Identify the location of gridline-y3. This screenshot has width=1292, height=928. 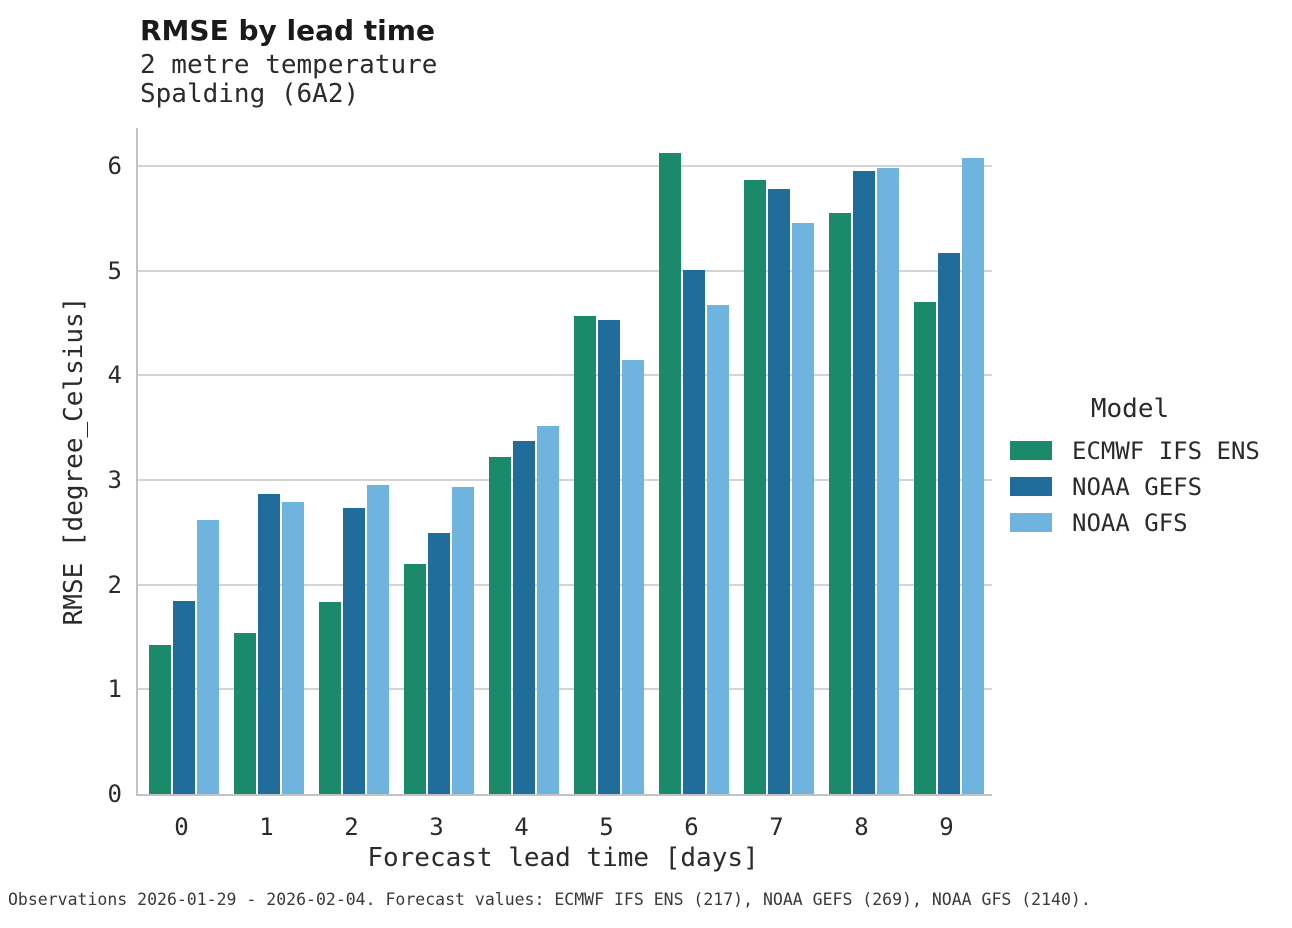
(565, 480).